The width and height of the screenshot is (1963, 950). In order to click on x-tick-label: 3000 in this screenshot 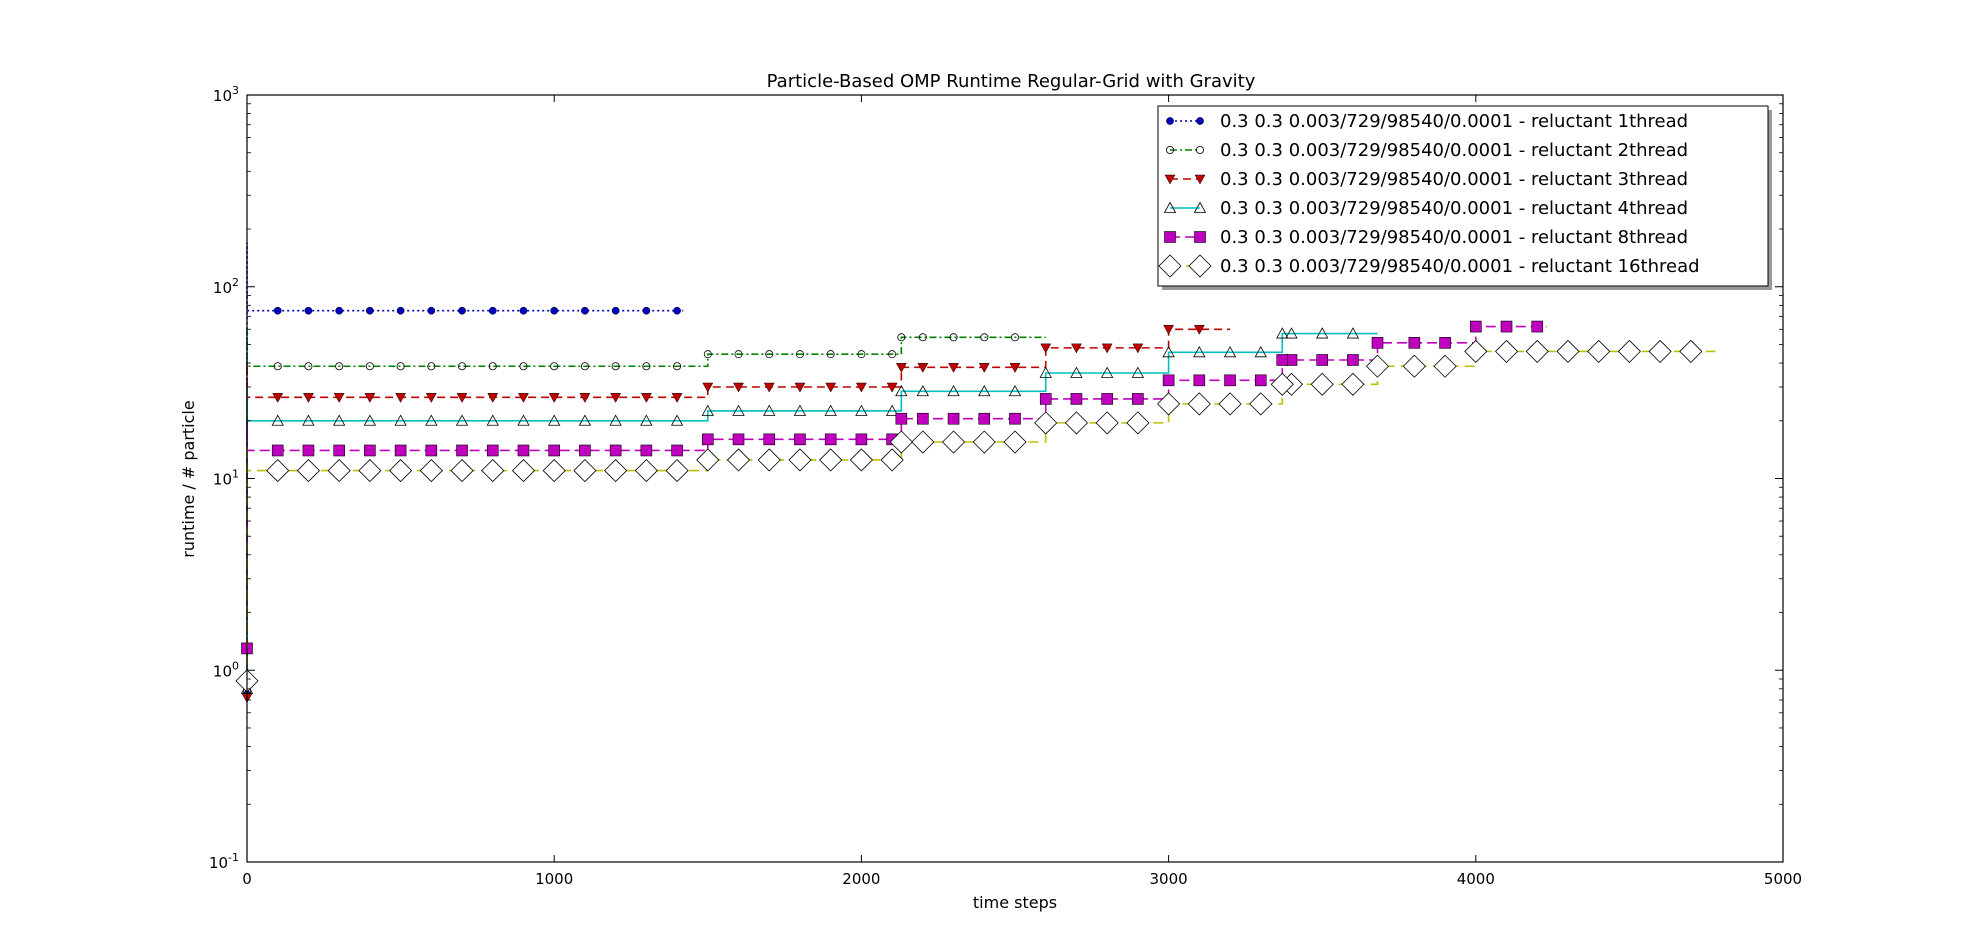, I will do `click(1169, 879)`.